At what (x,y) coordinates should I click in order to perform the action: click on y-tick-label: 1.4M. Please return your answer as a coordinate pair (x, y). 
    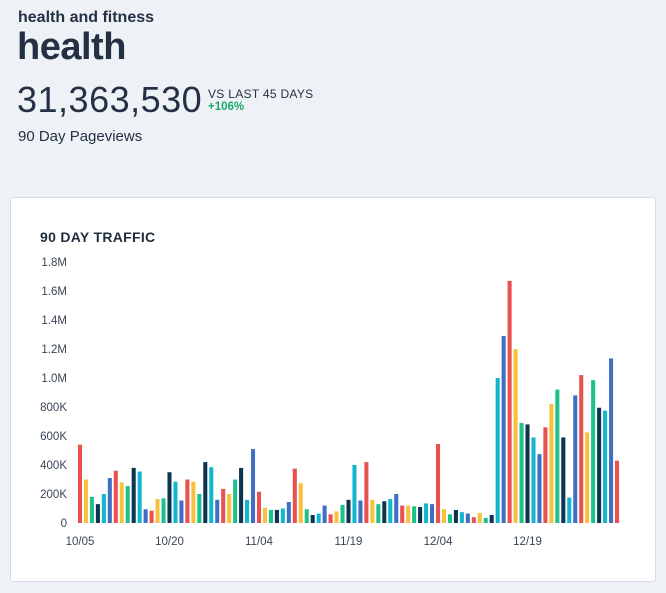
    Looking at the image, I should click on (54, 321).